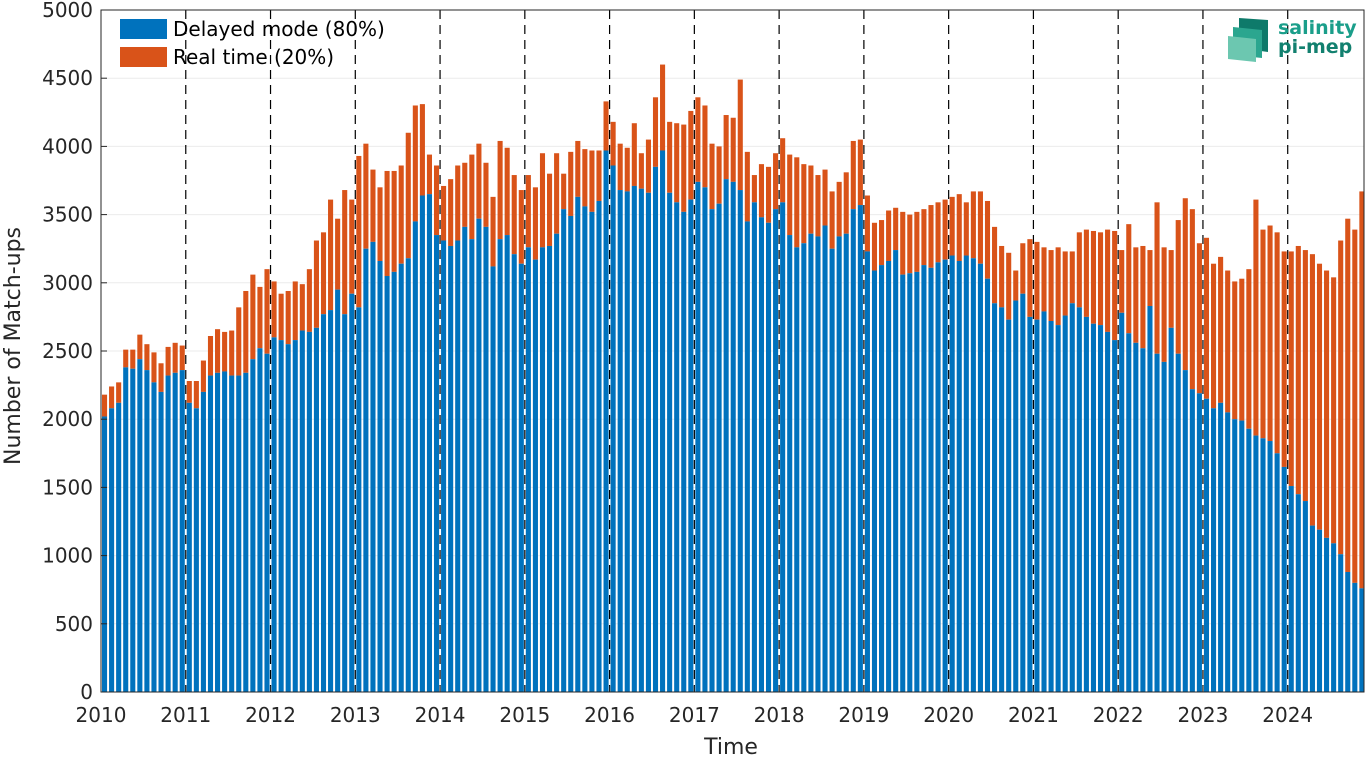  Describe the element at coordinates (86, 692) in the screenshot. I see `y-tick-label: 0` at that location.